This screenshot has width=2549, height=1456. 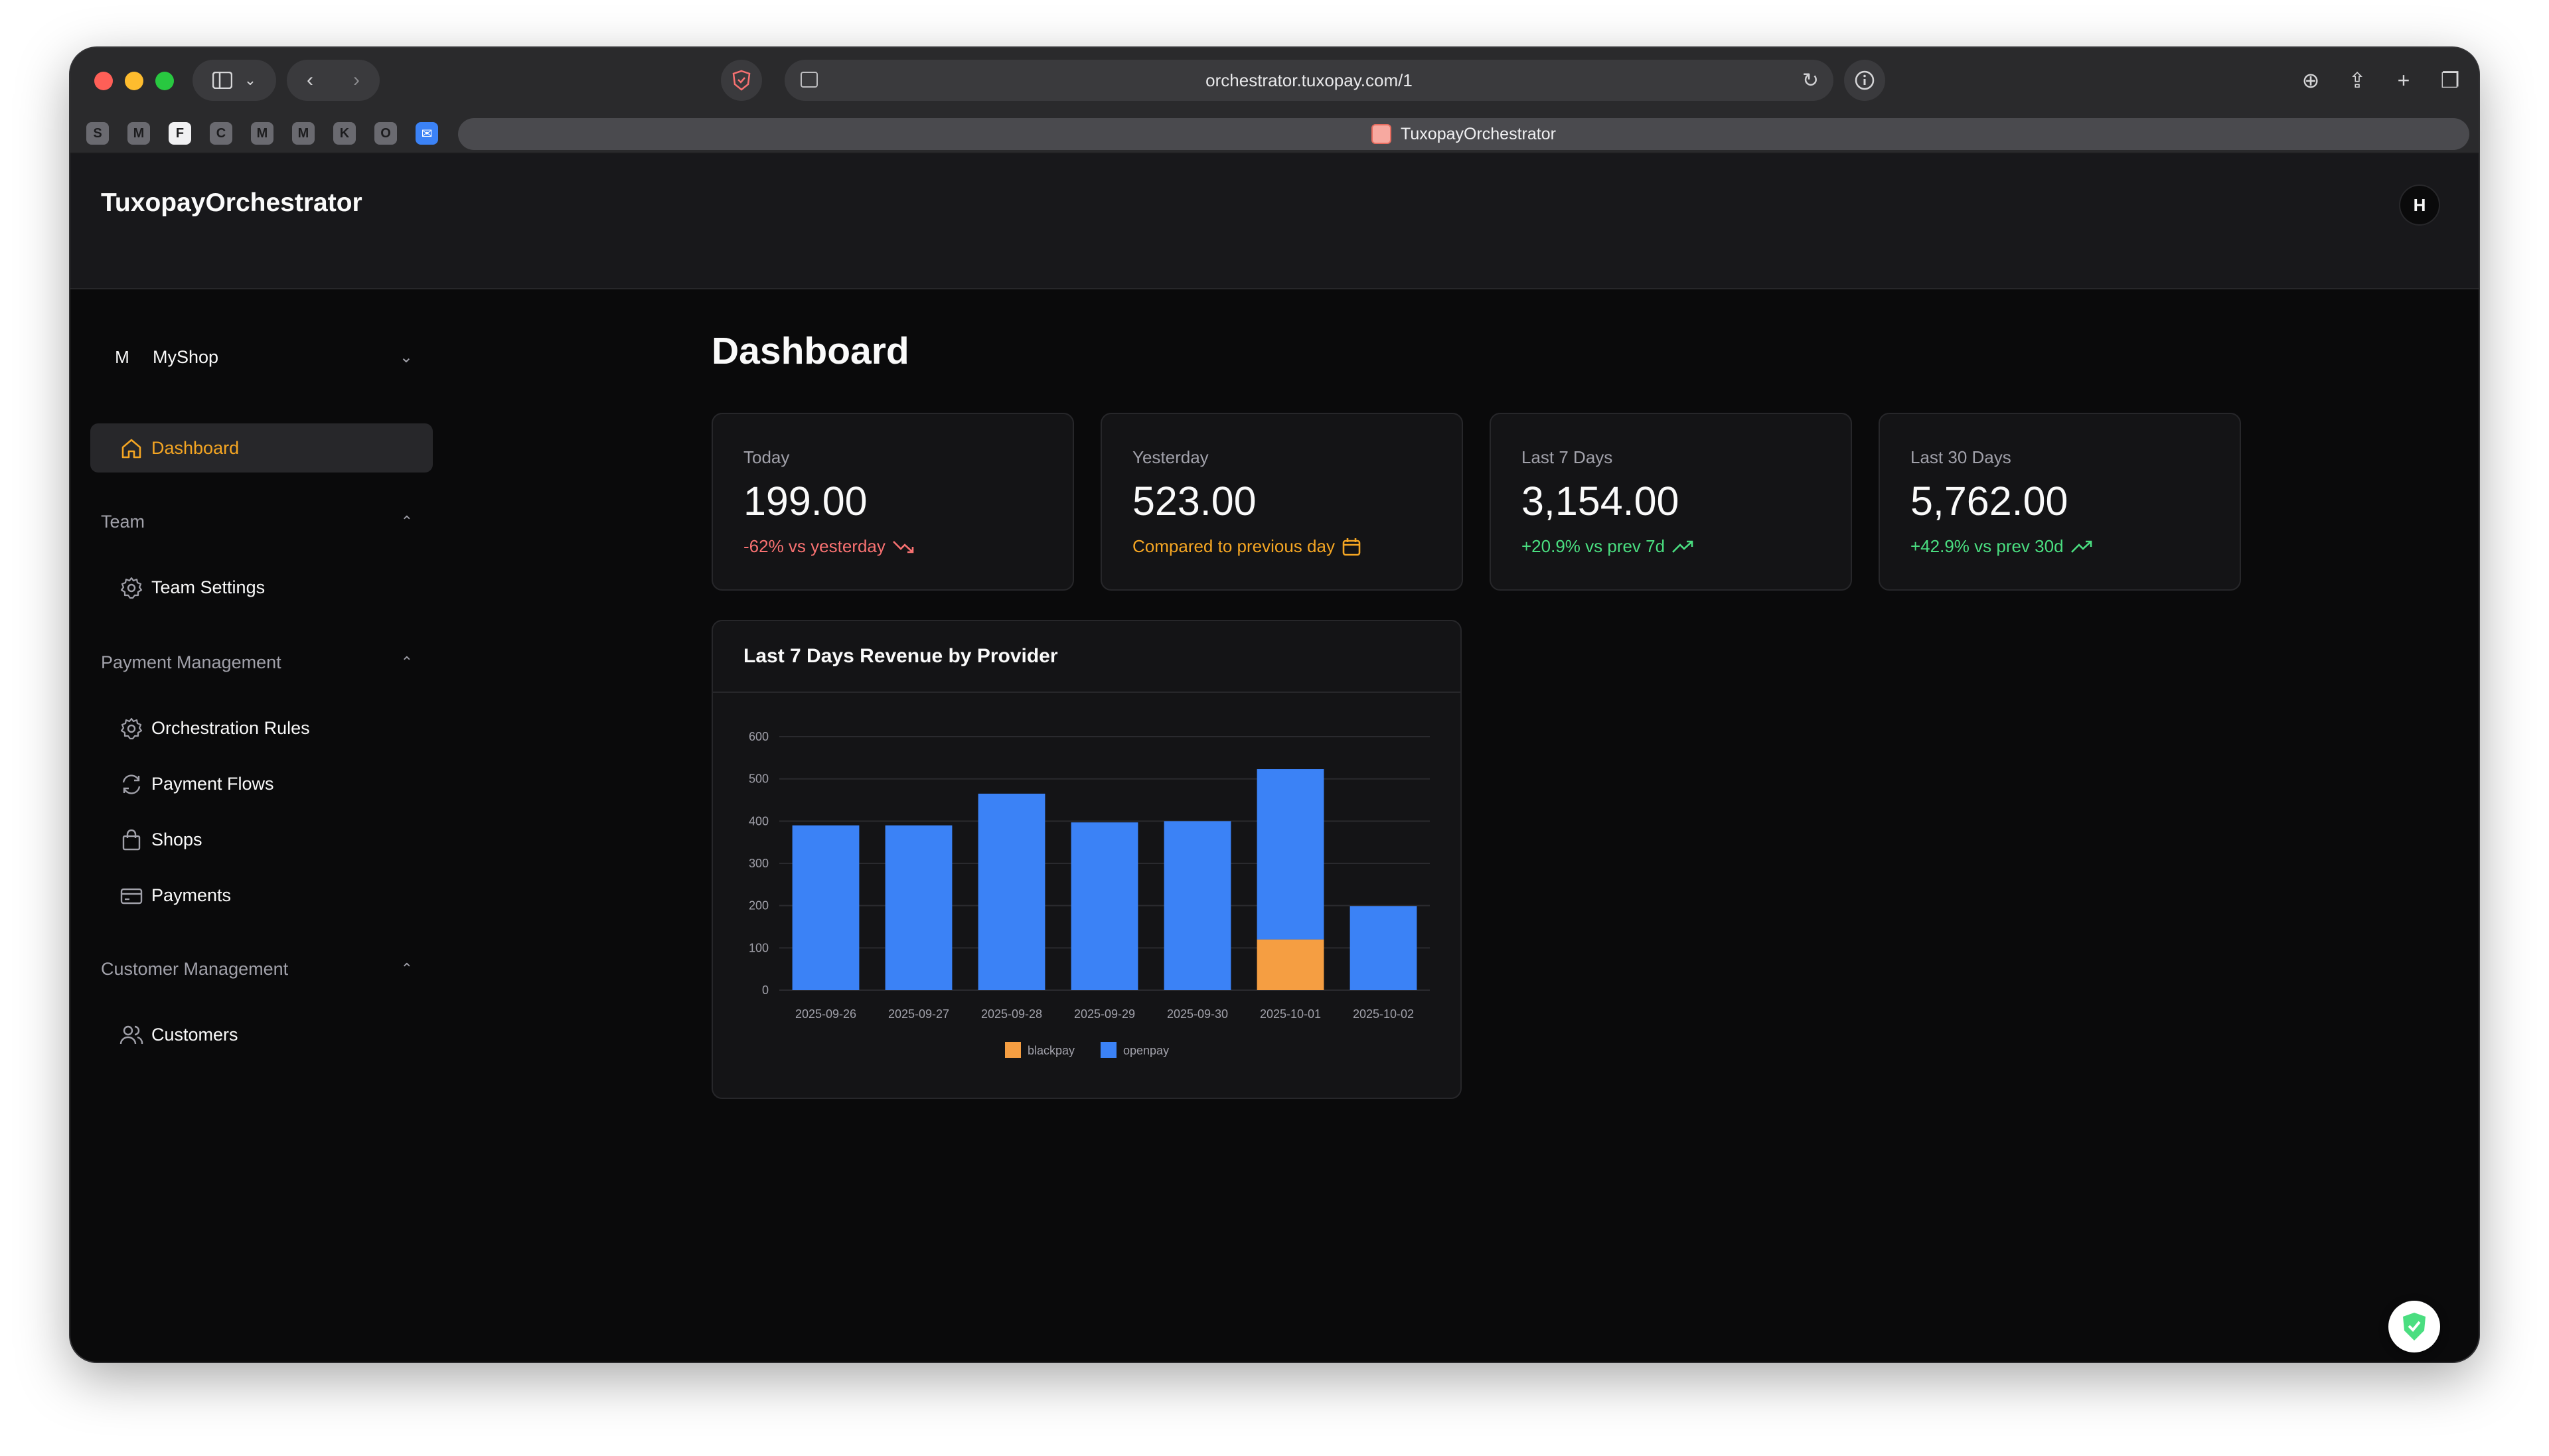 I want to click on sidebar-item-label: Team Settings, so click(x=209, y=587).